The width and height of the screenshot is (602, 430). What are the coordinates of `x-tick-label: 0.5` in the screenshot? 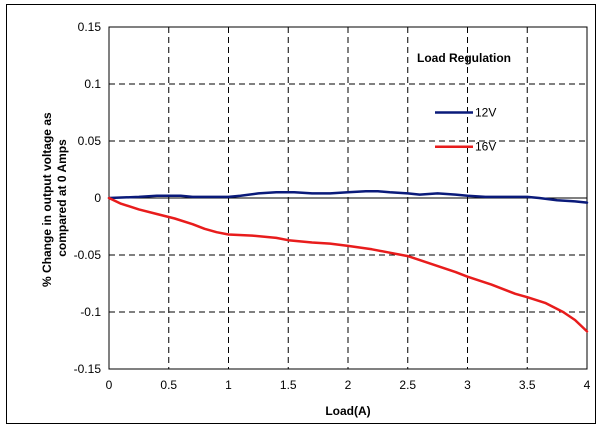 It's located at (168, 385).